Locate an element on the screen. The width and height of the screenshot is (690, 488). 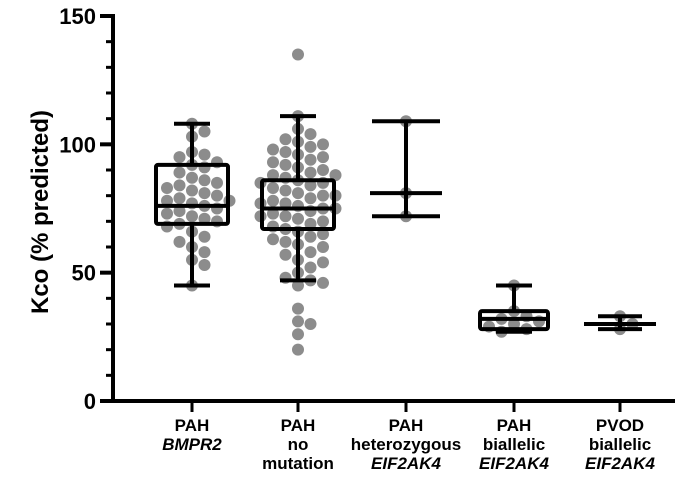
x-tick-label: PAH BMPR2 is located at coordinates (192, 435).